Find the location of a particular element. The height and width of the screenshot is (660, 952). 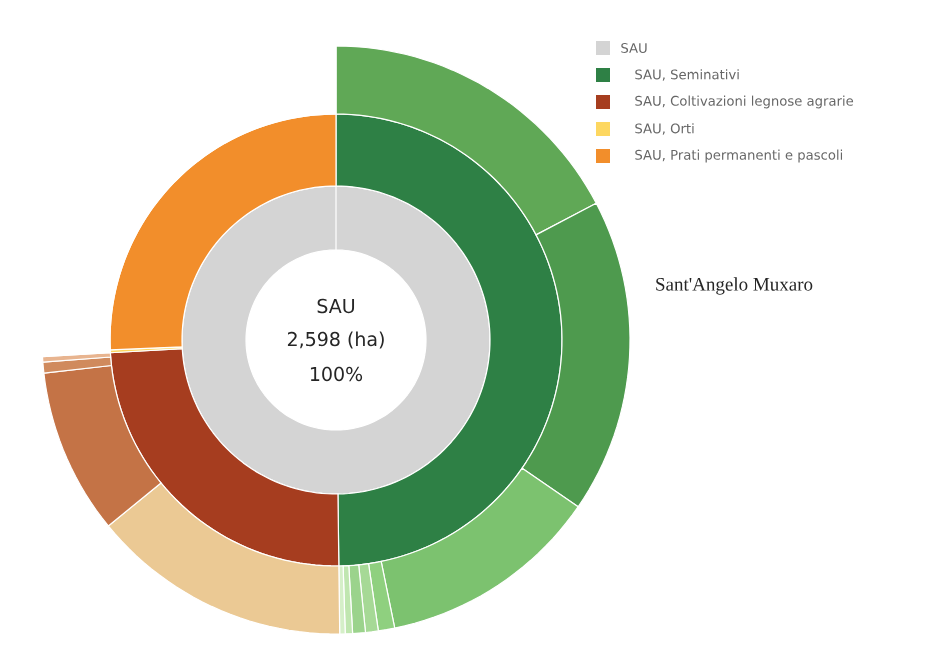

text: 100% is located at coordinates (336, 374).